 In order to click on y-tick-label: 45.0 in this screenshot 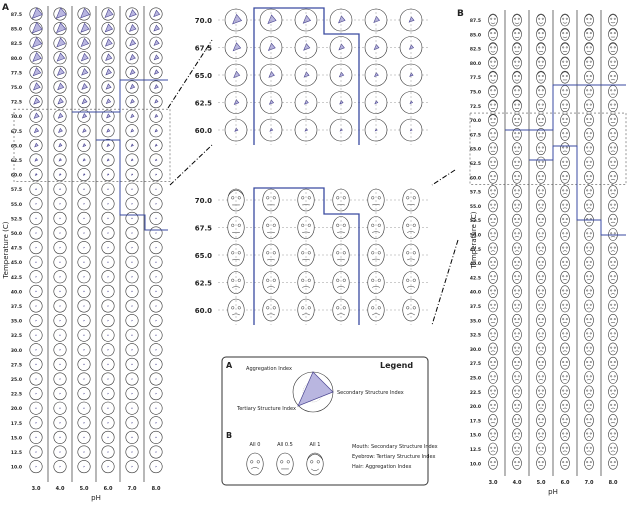, I will do `click(475, 264)`.